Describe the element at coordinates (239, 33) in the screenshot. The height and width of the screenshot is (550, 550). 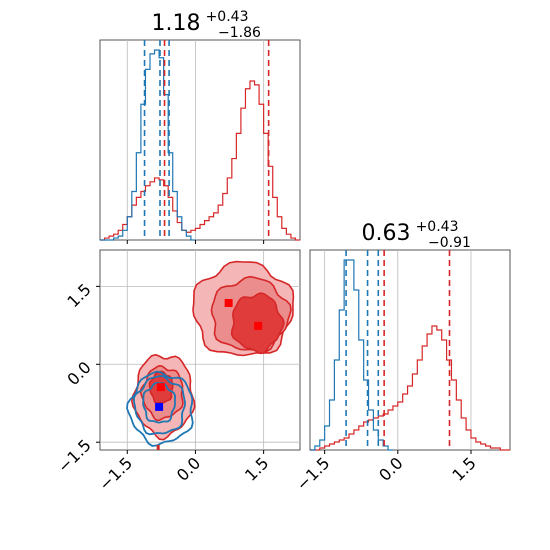
I see `title-param1-minus: −1.86` at that location.